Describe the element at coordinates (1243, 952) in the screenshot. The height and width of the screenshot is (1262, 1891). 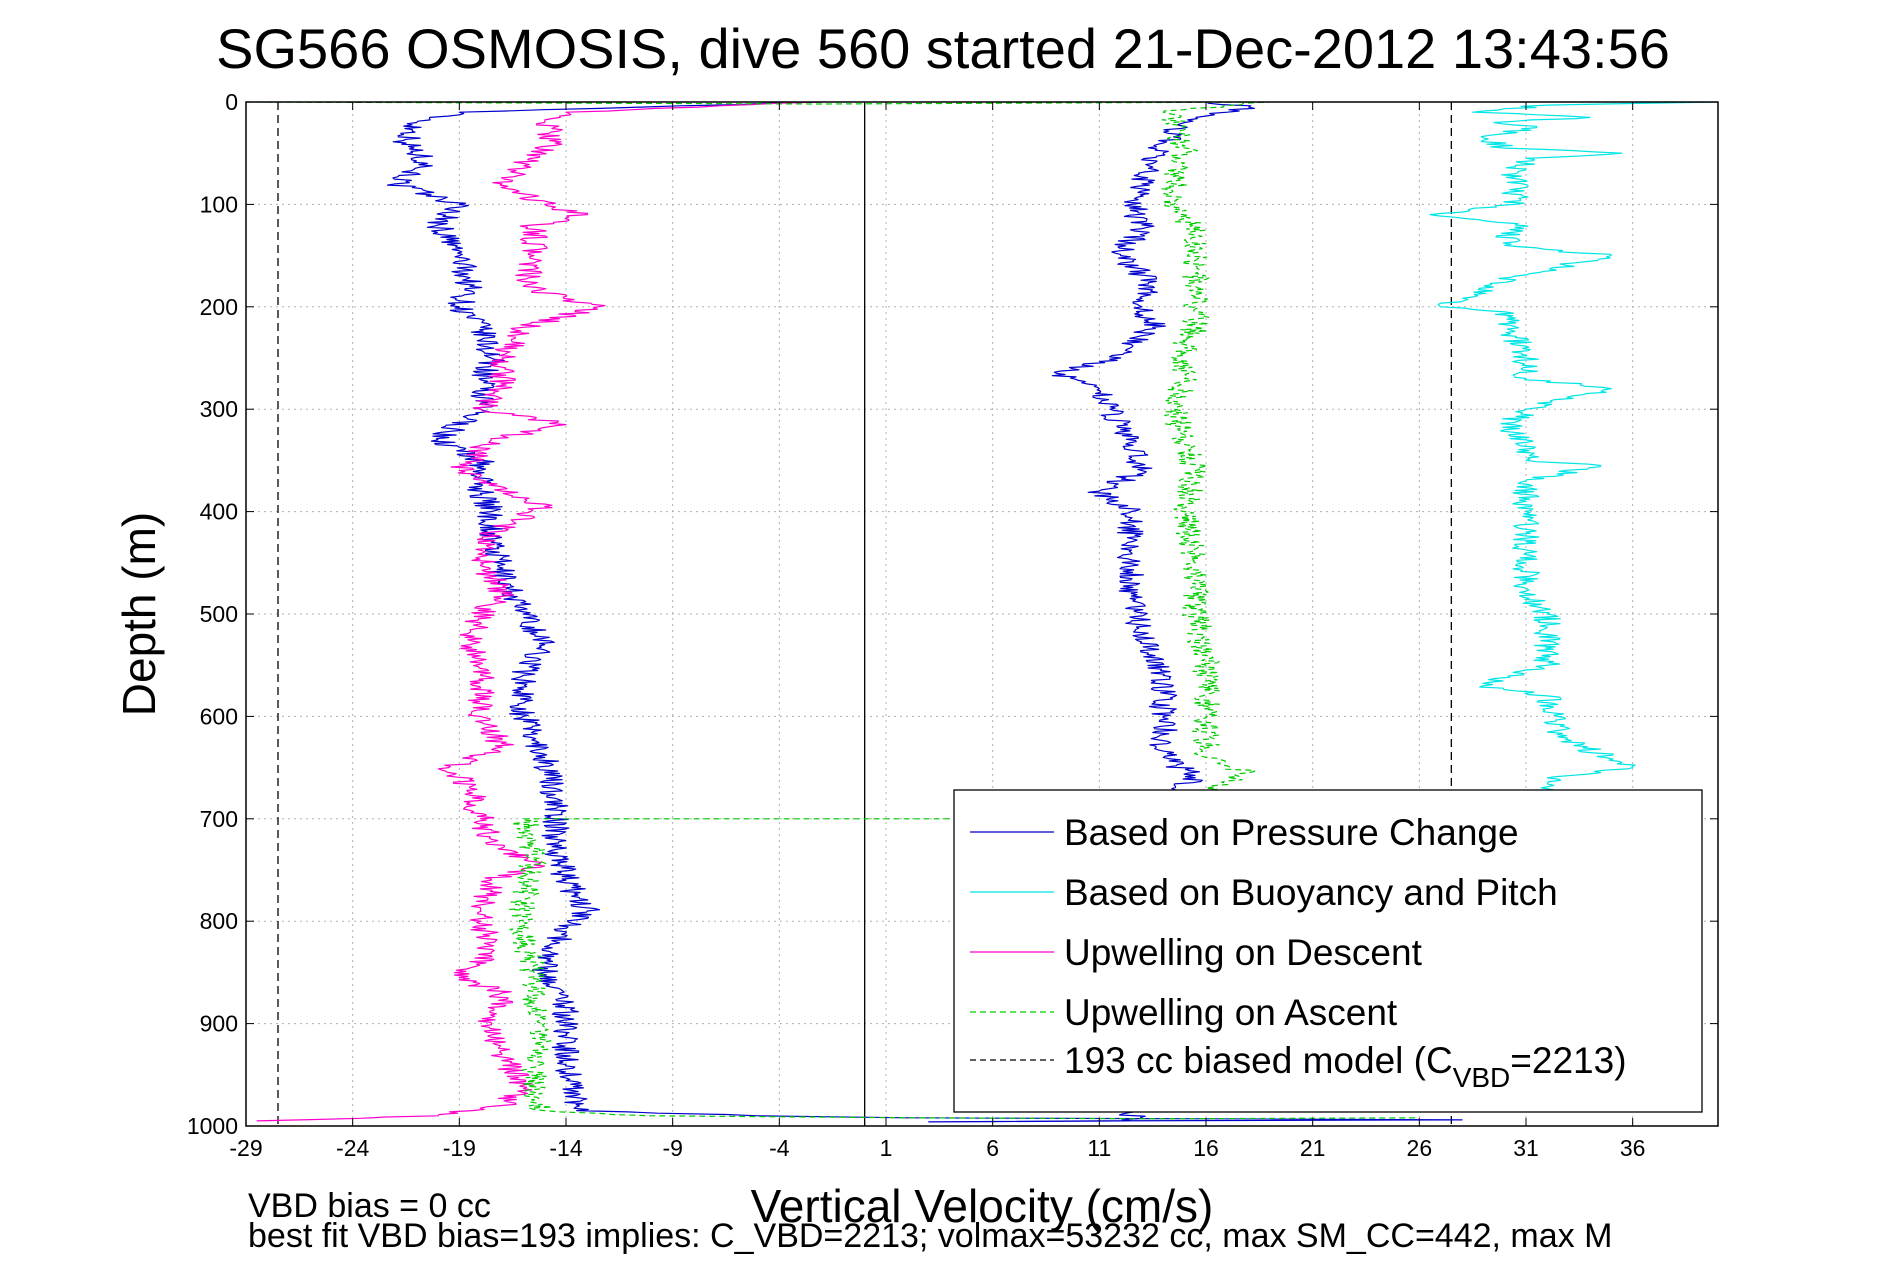
I see `legend-entry-label: Upwelling on Descent` at that location.